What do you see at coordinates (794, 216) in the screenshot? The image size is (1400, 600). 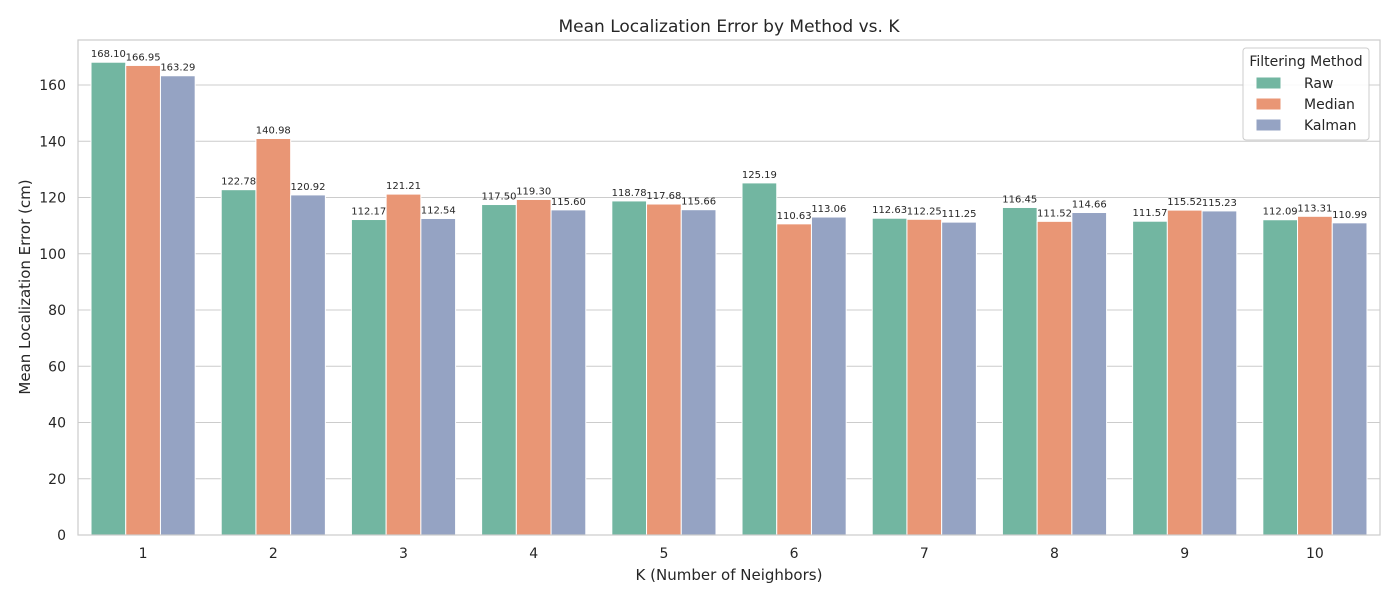 I see `data-label: 110.63` at bounding box center [794, 216].